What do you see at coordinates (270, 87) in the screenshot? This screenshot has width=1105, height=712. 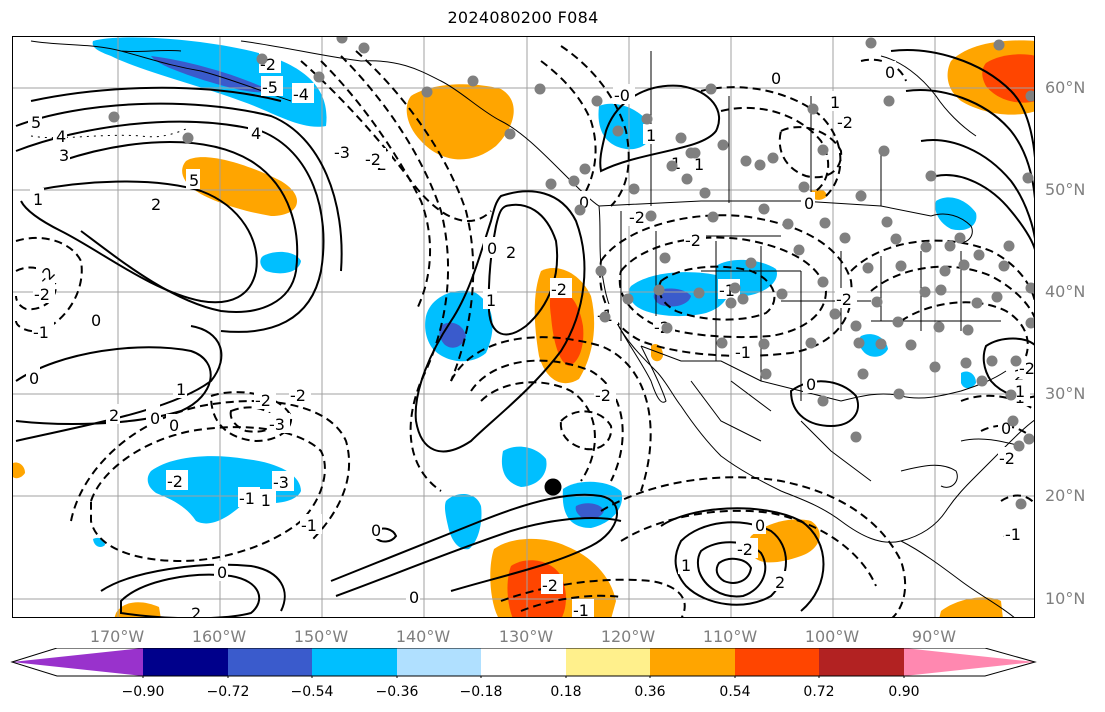 I see `contour-label: -5` at bounding box center [270, 87].